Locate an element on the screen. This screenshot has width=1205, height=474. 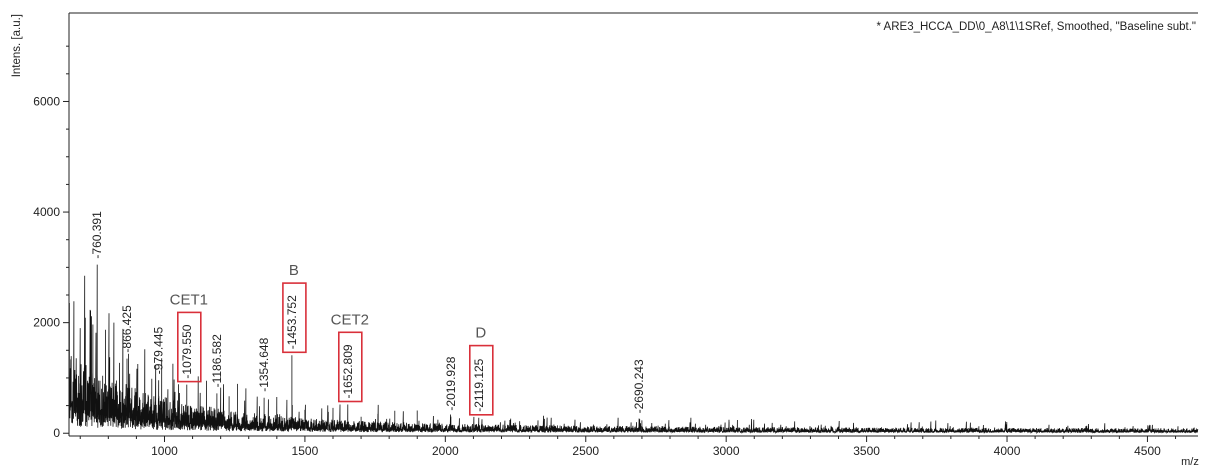
x-tick-label: 3500 is located at coordinates (866, 451).